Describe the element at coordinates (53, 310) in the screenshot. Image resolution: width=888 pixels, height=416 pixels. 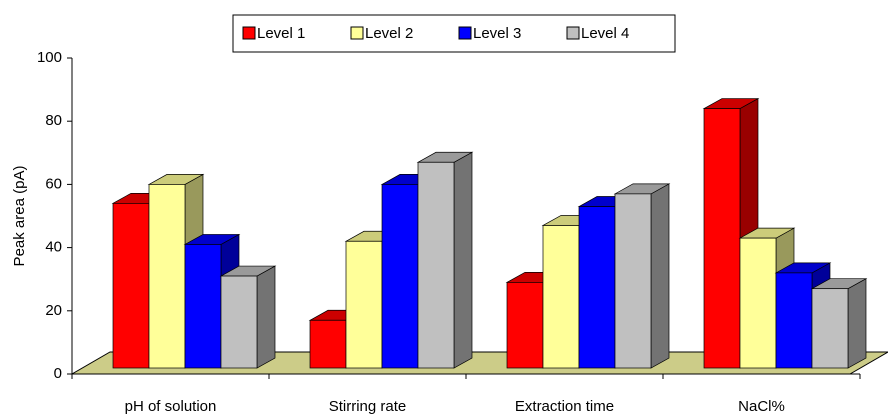
I see `y-tick-label: 20` at that location.